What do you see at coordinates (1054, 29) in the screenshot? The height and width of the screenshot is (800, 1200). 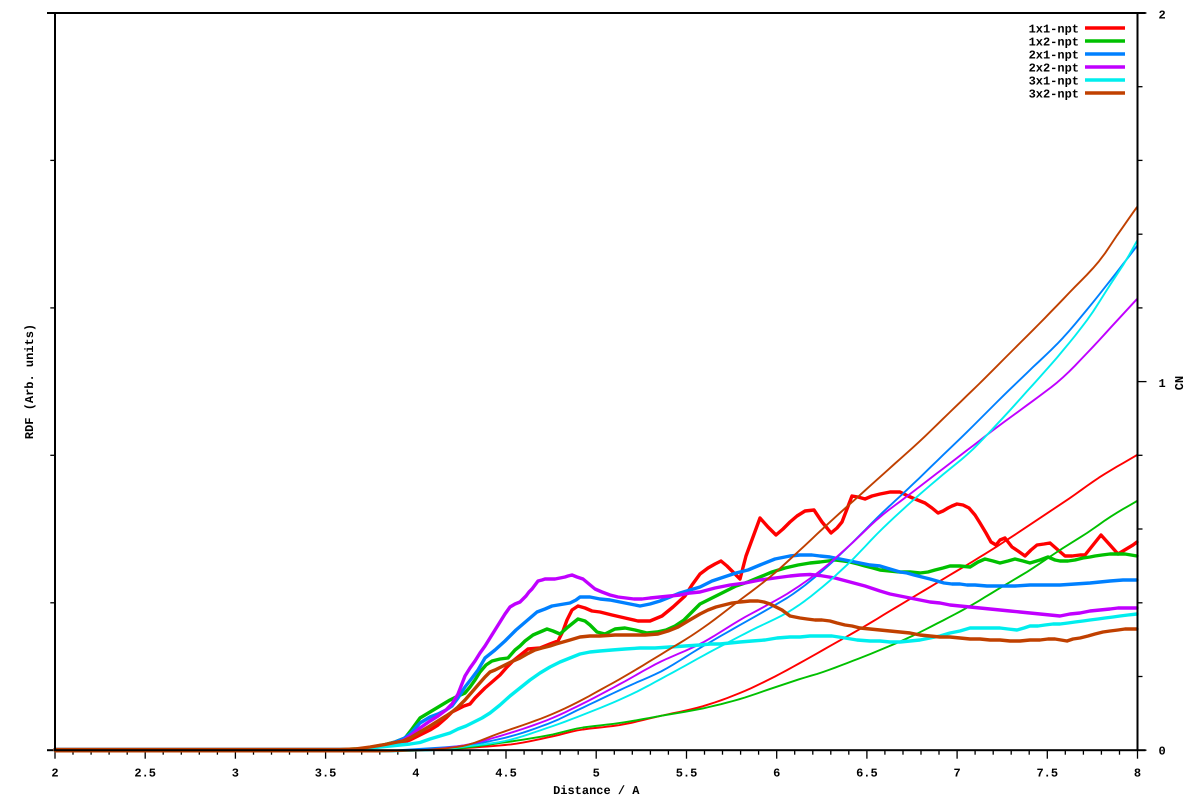 I see `svg-text: 1x1-npt` at bounding box center [1054, 29].